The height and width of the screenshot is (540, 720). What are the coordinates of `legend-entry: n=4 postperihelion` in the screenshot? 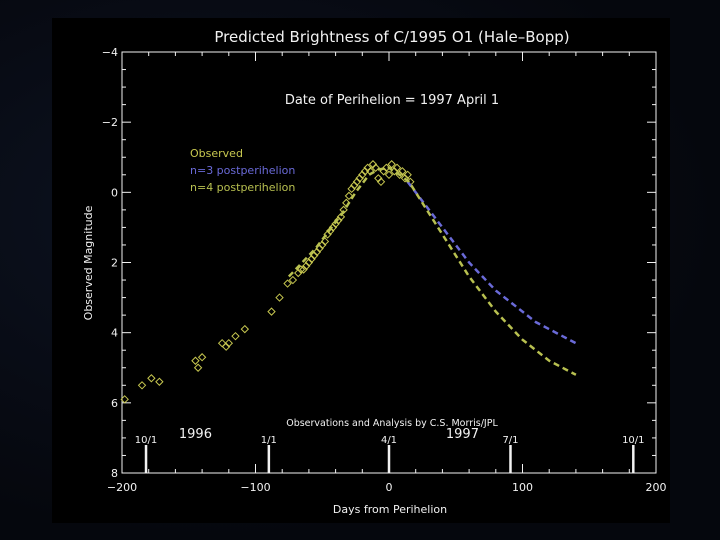 It's located at (242, 187).